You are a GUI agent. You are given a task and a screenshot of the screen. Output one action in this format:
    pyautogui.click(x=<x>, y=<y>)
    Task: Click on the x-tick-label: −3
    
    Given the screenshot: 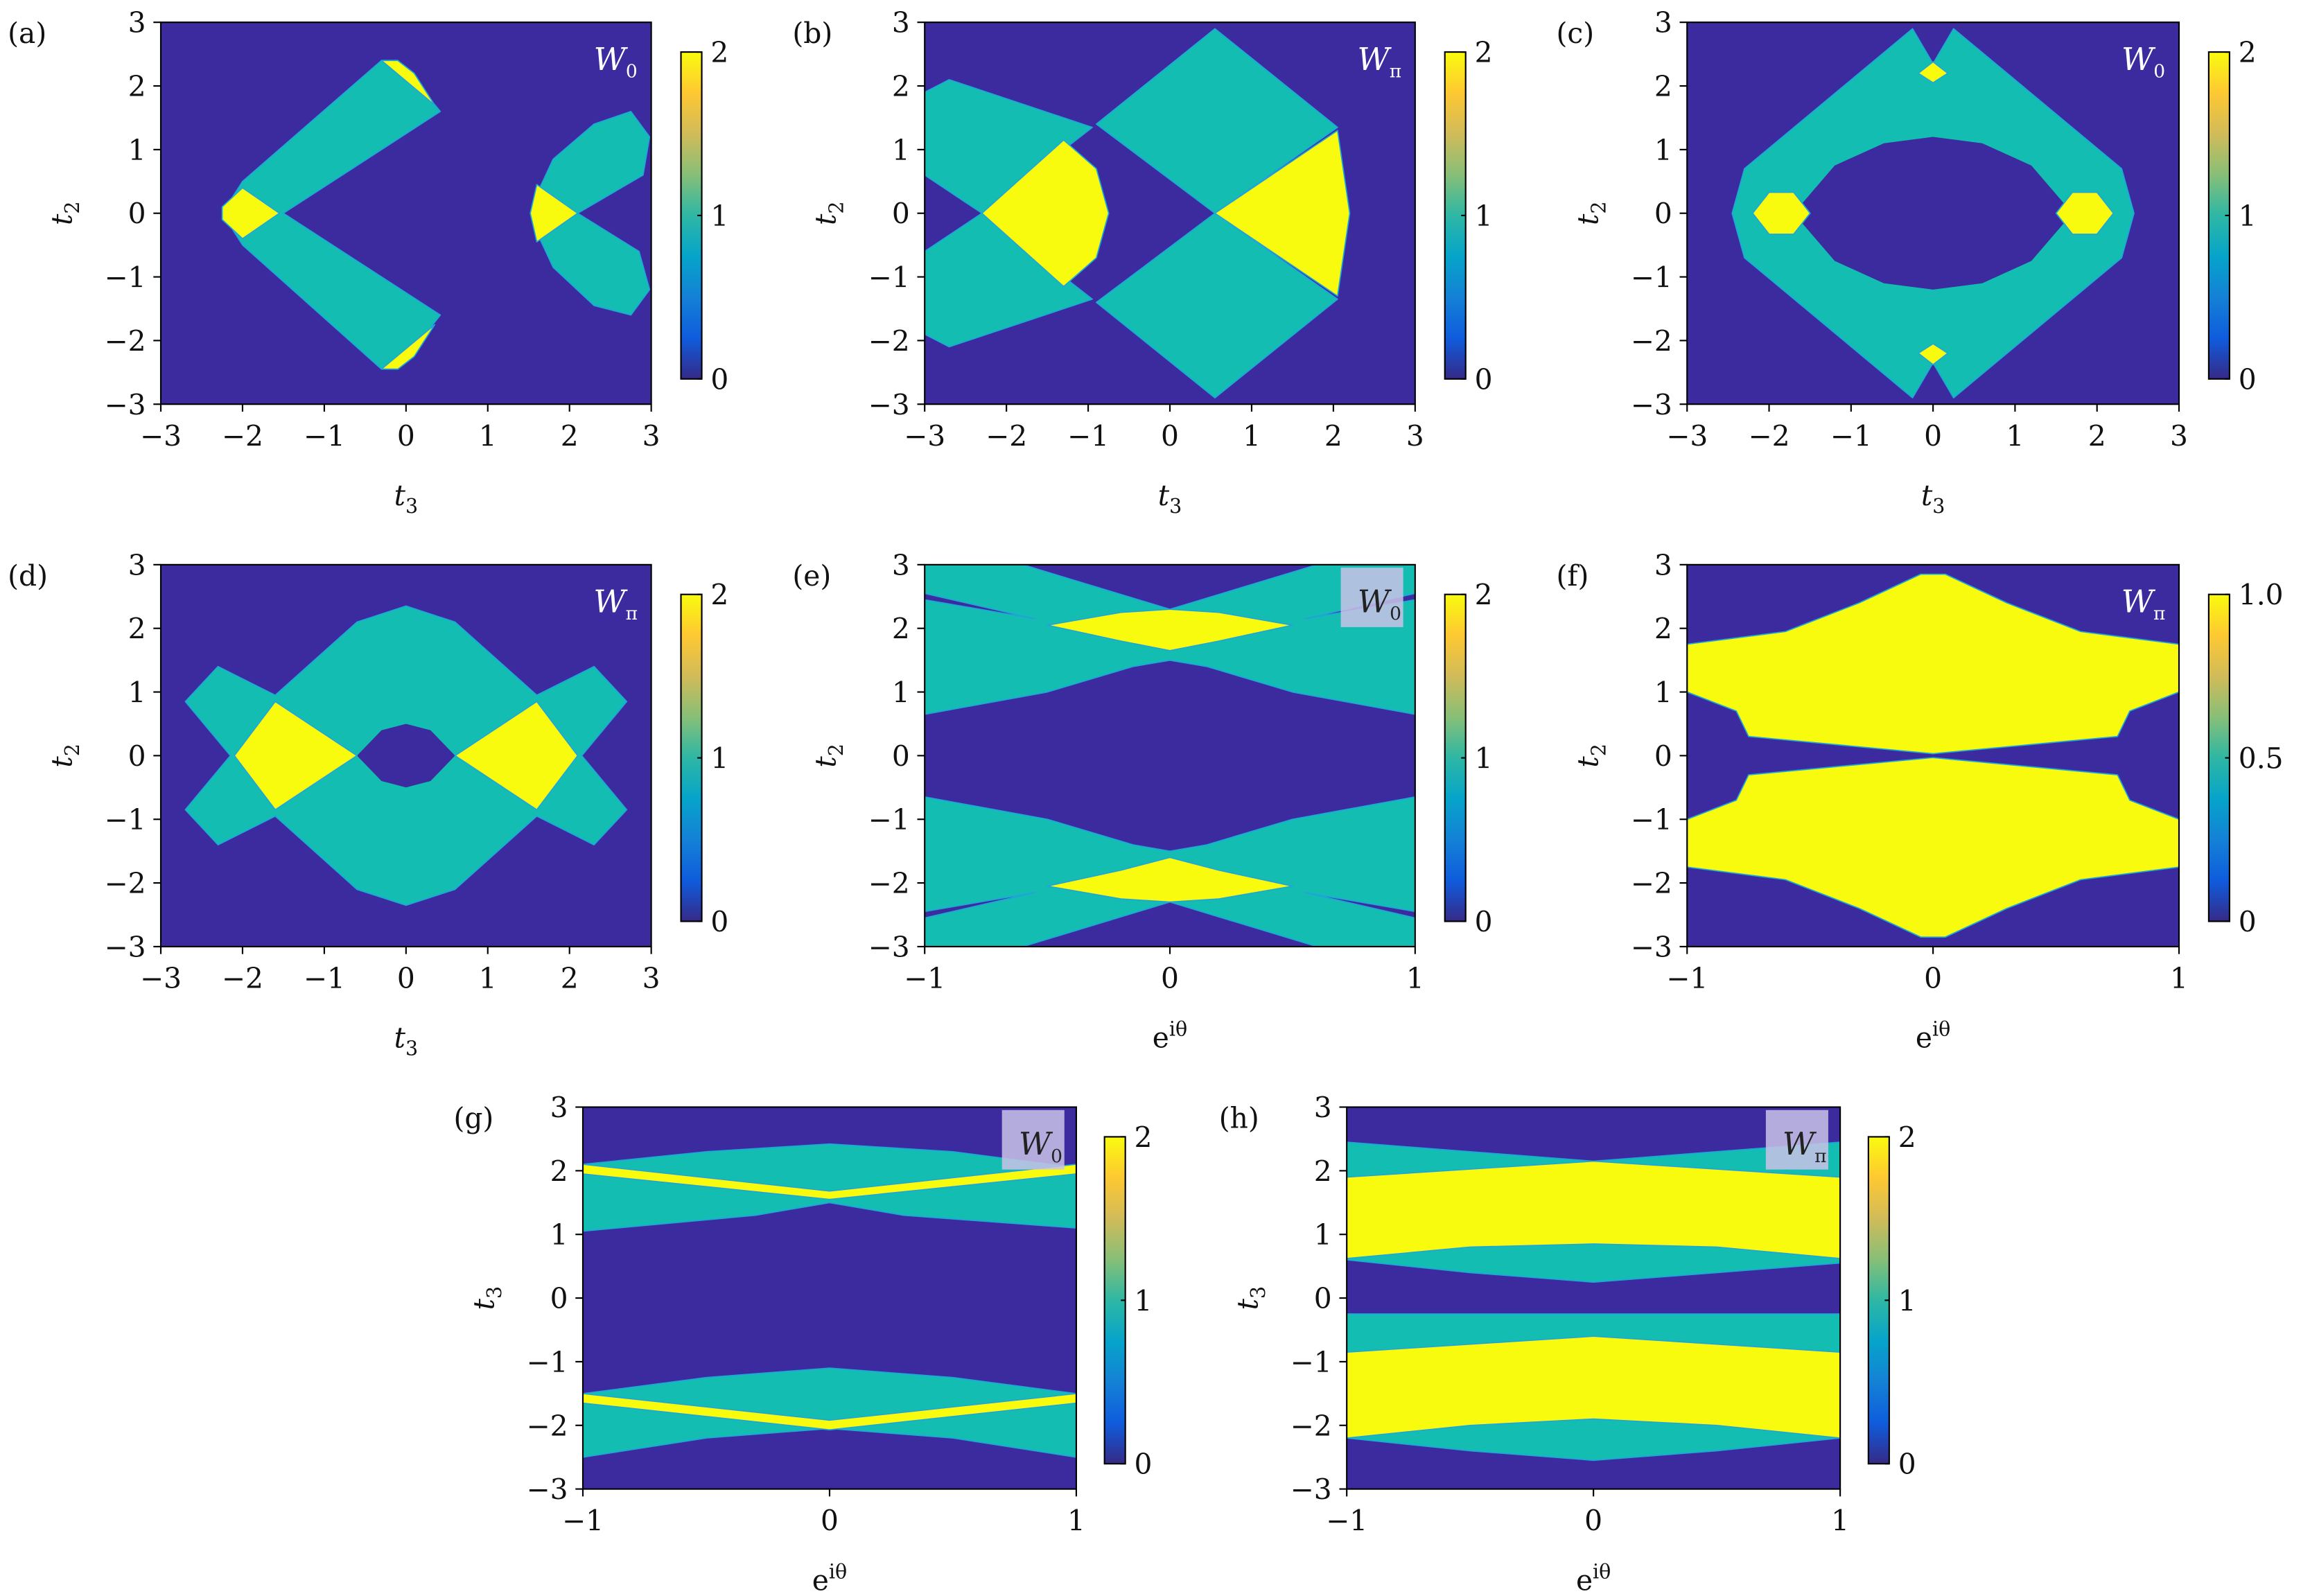 What is the action you would take?
    pyautogui.click(x=161, y=436)
    